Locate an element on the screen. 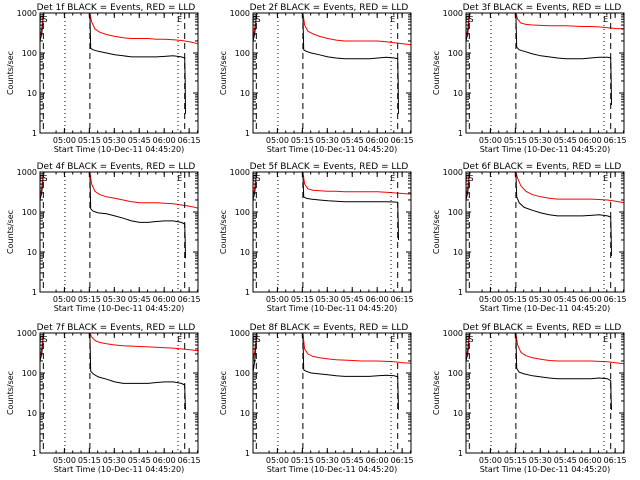 The height and width of the screenshot is (480, 640). chart-title: Det 7f BLACK = Events, RED = LLD is located at coordinates (116, 328).